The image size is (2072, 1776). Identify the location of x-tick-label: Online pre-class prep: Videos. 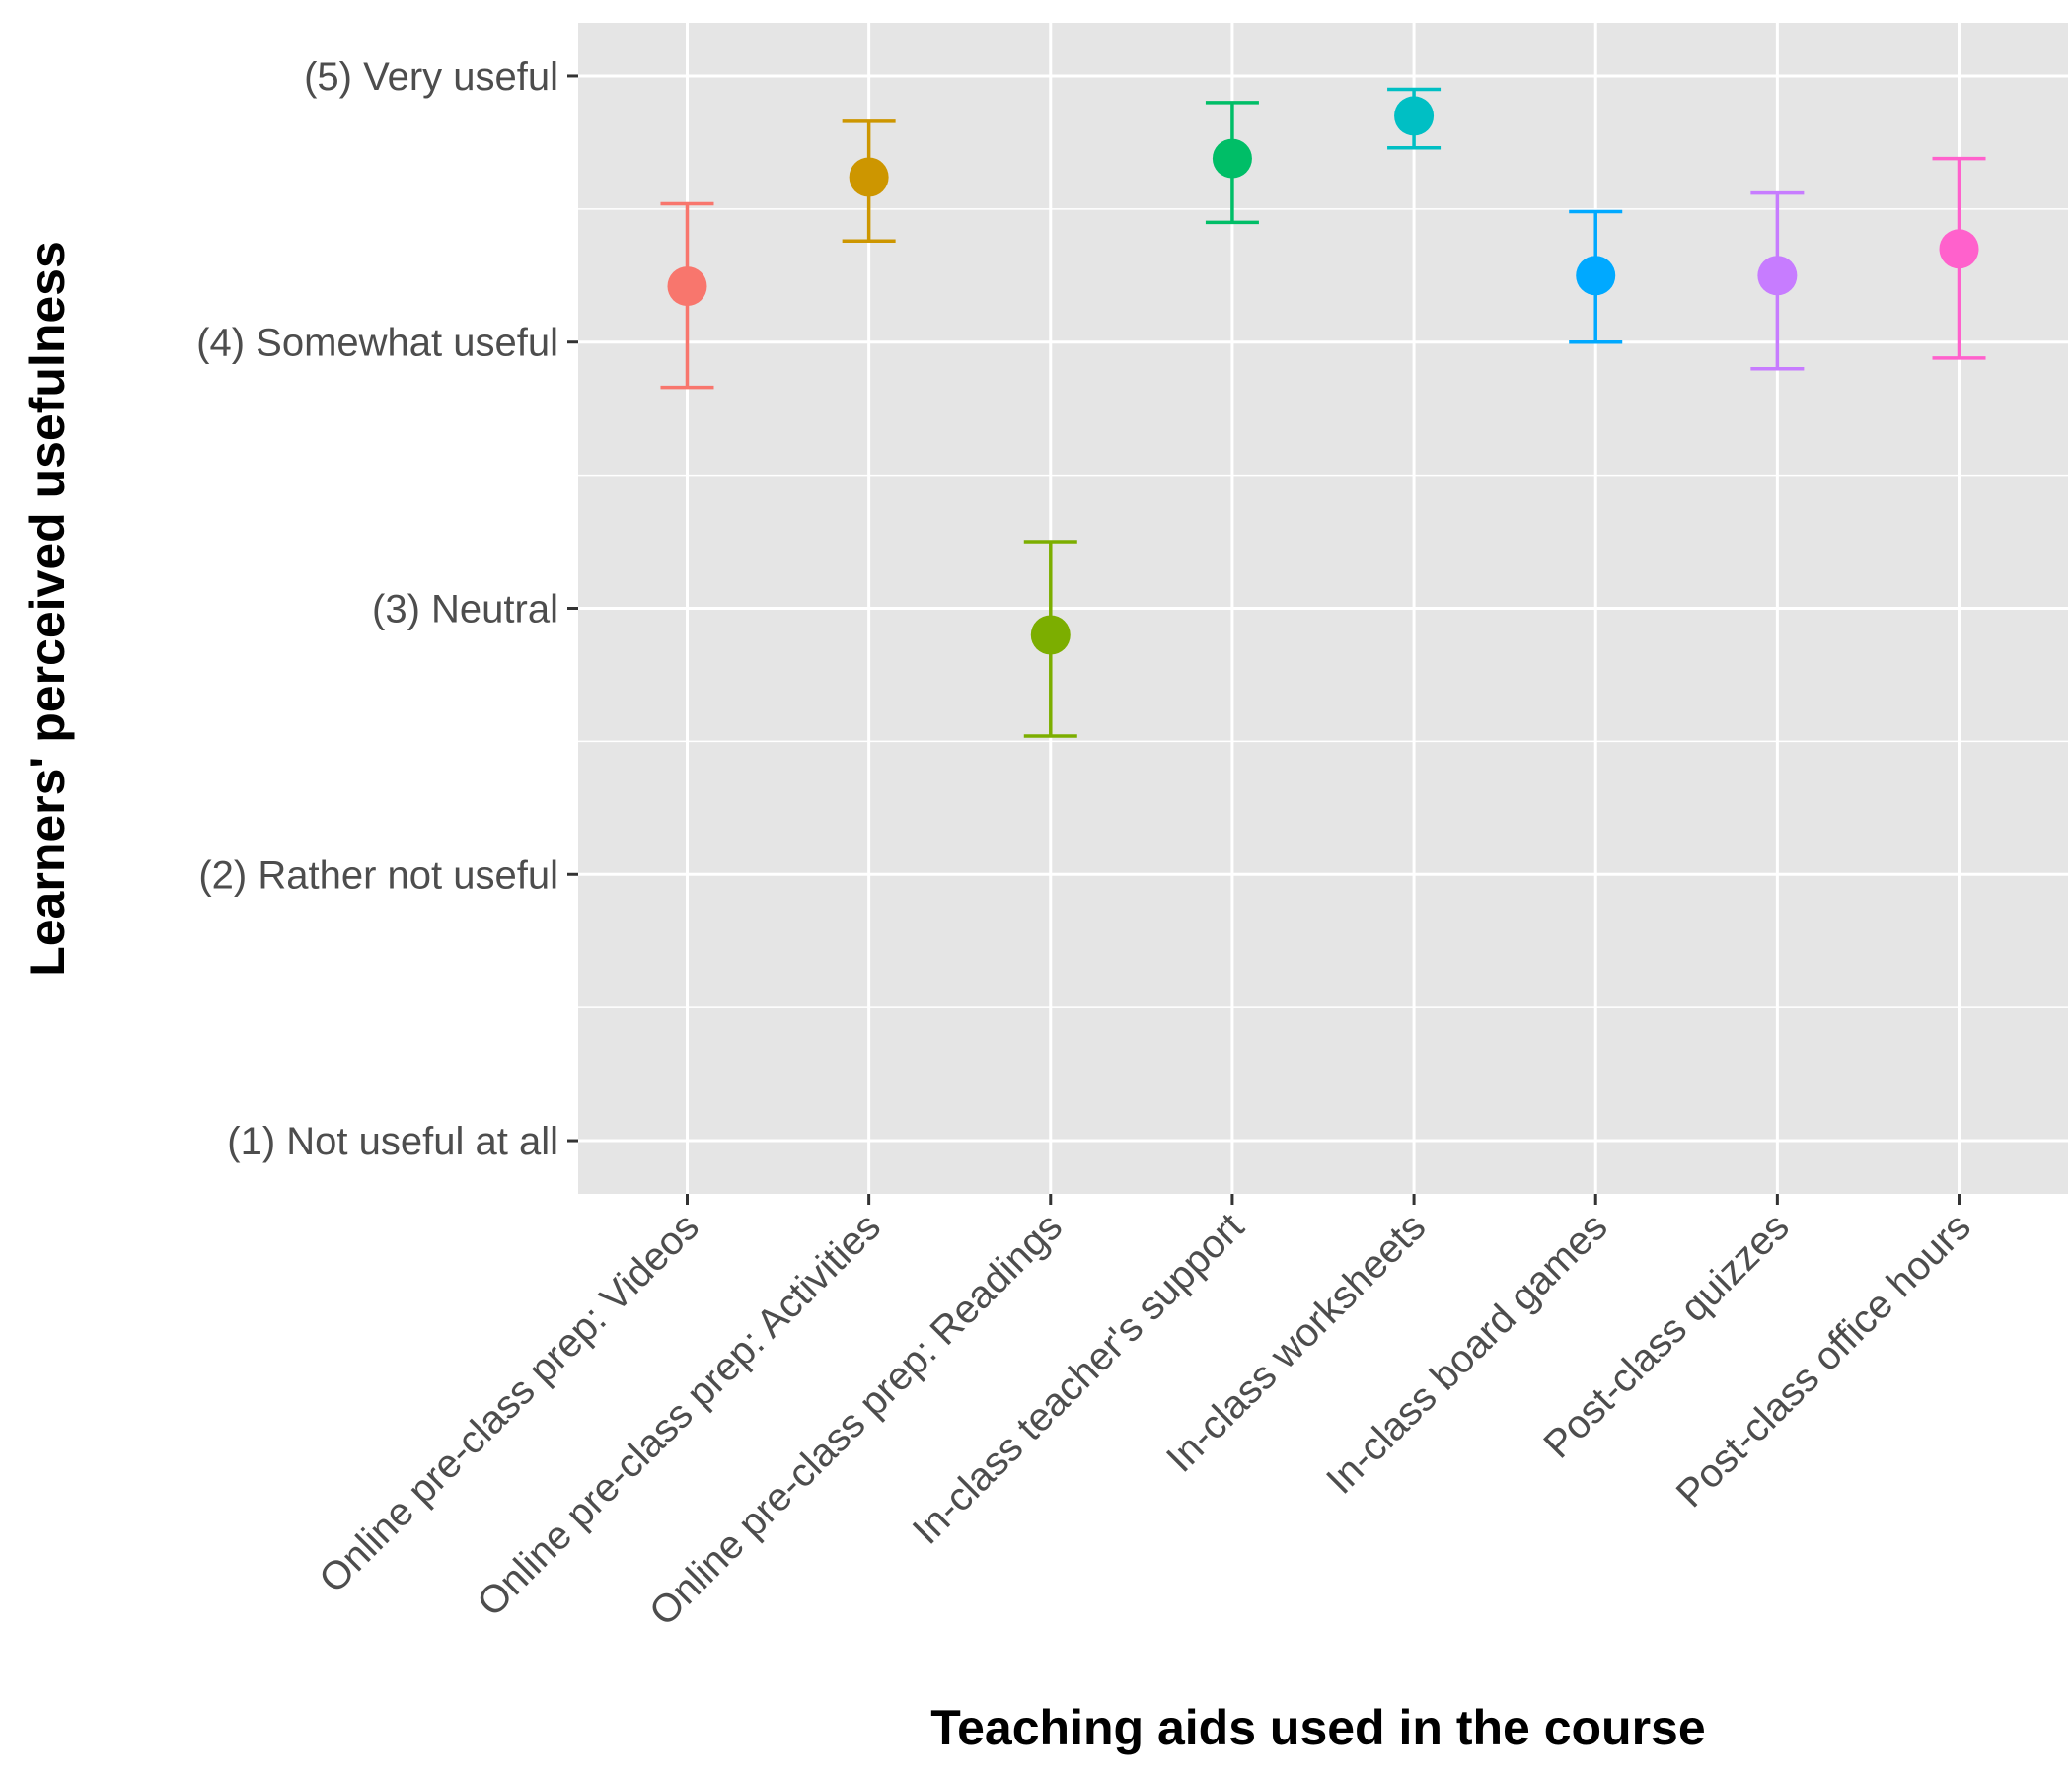
(509, 1403).